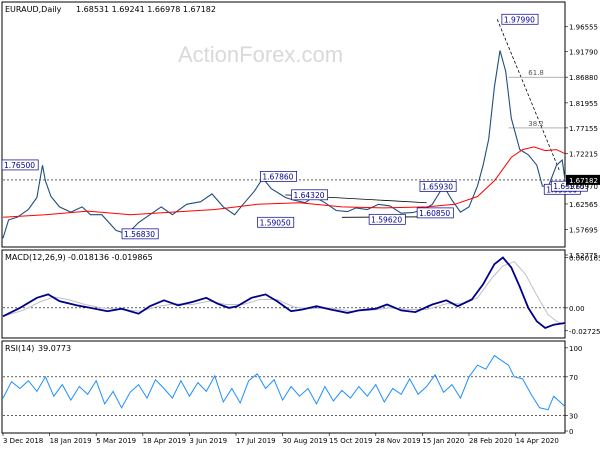  I want to click on x-tick-label: 15 Oct 2019, so click(350, 441).